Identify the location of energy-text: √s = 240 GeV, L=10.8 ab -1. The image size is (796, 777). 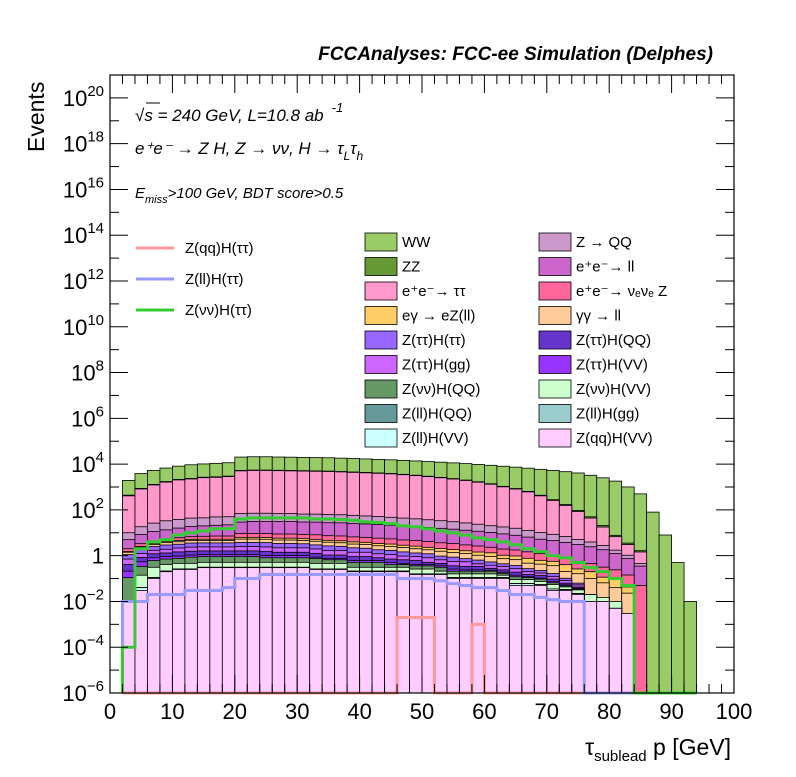
(239, 112).